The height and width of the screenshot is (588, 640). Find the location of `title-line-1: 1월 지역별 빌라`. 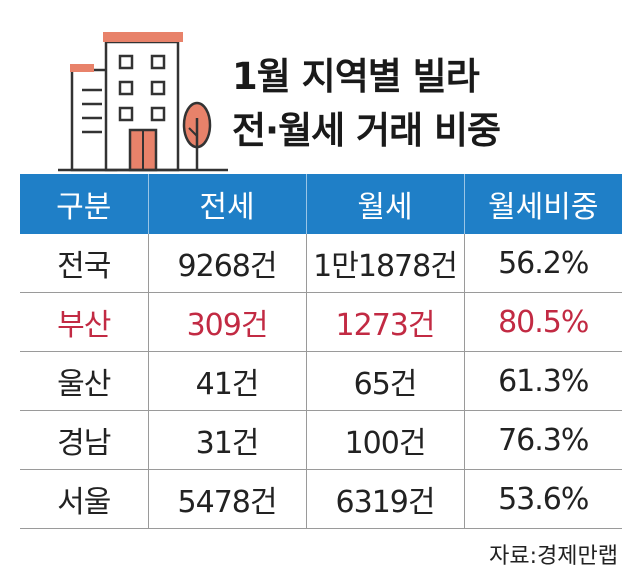

title-line-1: 1월 지역별 빌라 is located at coordinates (356, 76).